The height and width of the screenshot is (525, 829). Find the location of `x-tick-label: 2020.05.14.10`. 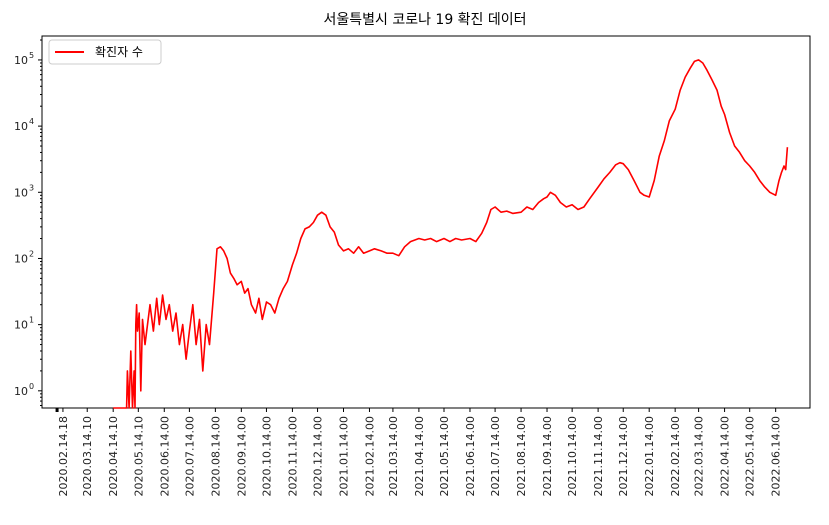

x-tick-label: 2020.05.14.10 is located at coordinates (138, 456).